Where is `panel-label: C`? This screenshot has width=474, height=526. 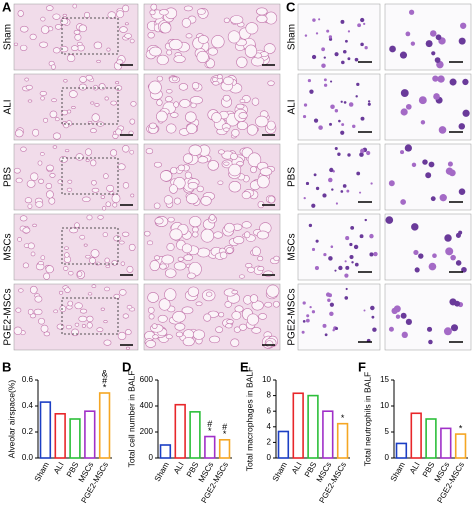
panel-label: C is located at coordinates (291, 7).